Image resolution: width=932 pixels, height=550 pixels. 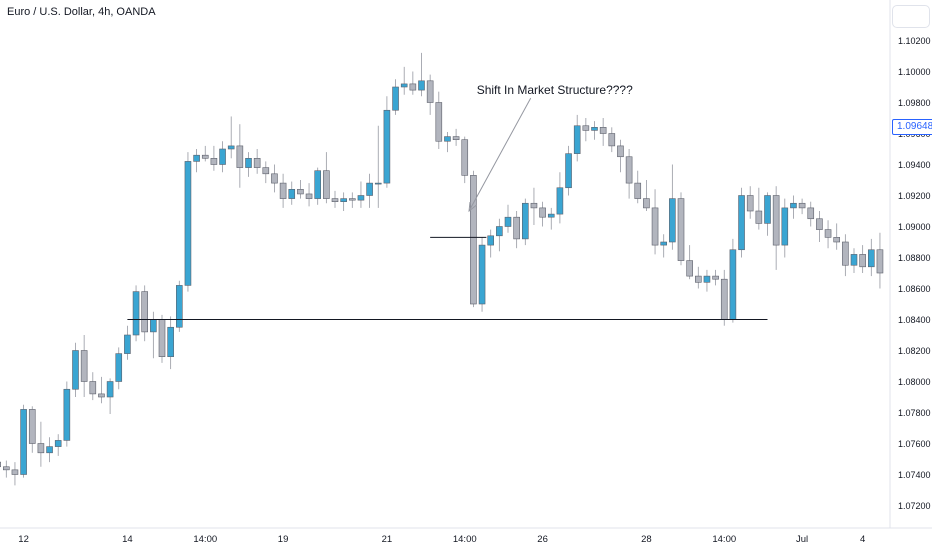 What do you see at coordinates (914, 382) in the screenshot?
I see `price-tick-label: 1.08000` at bounding box center [914, 382].